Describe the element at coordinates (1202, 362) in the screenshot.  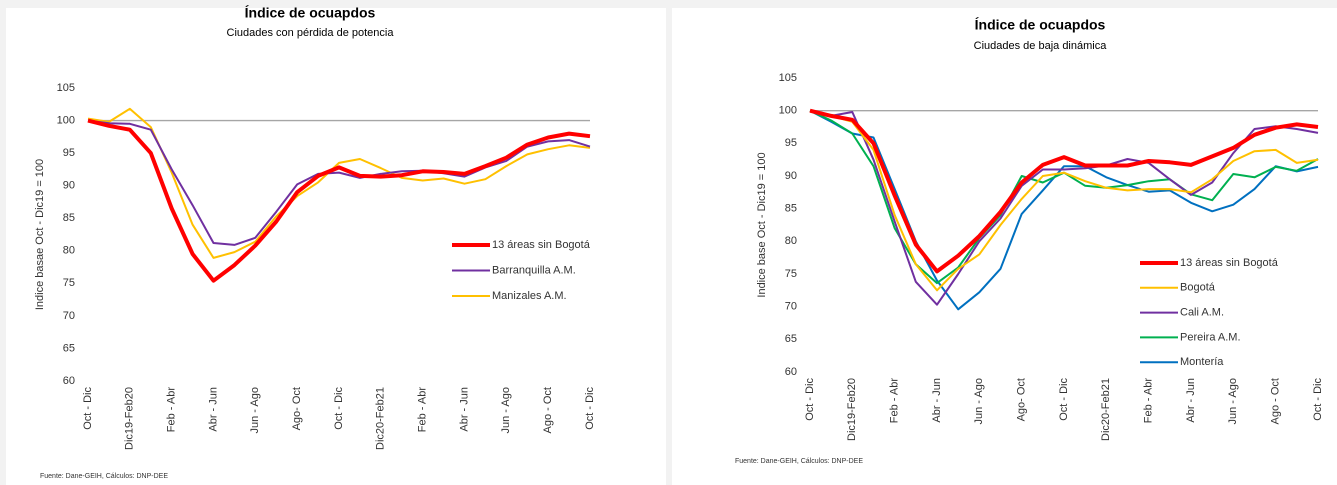
I see `legend-label: Montería` at that location.